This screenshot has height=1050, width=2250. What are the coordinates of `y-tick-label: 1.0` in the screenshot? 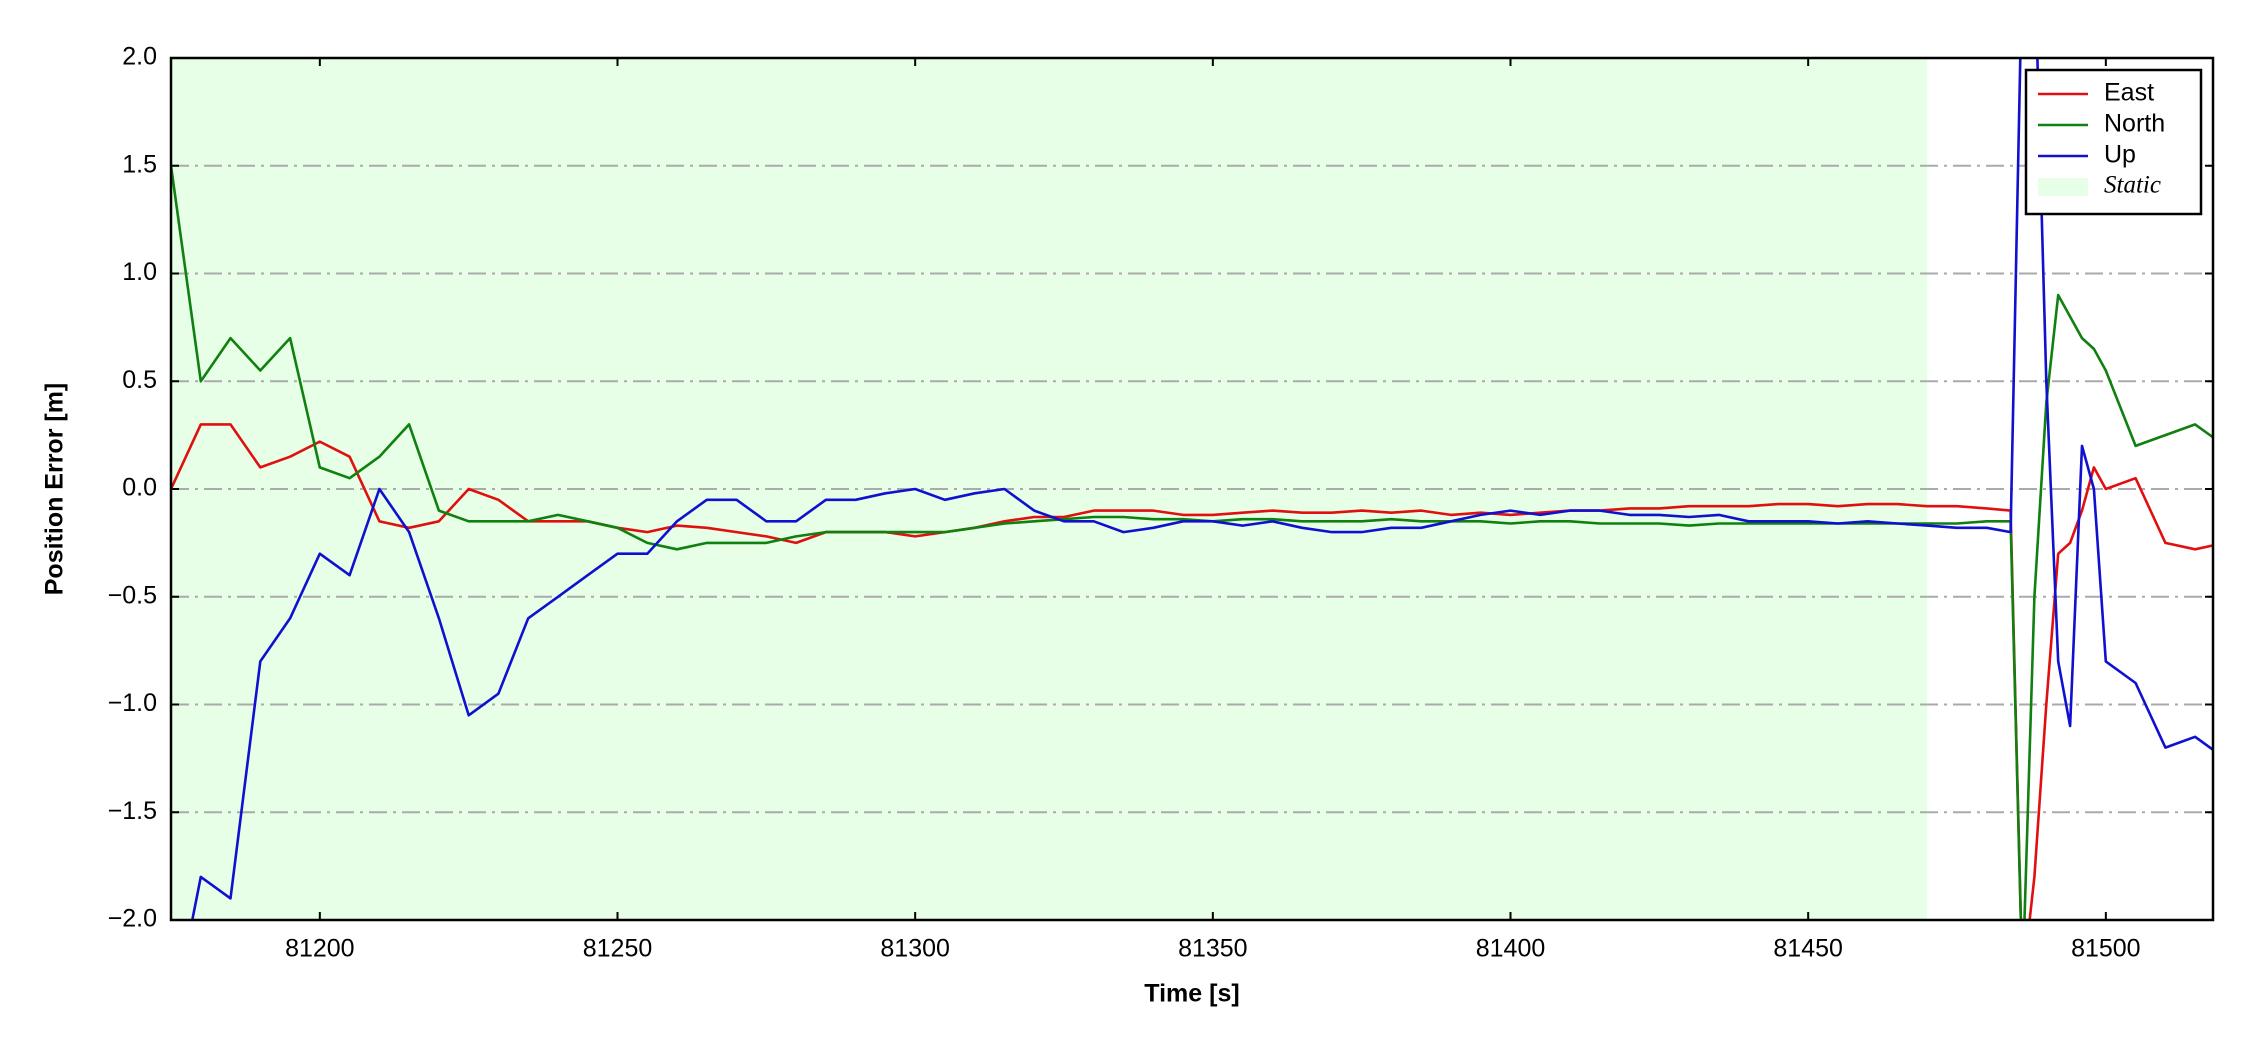 It's located at (139, 272).